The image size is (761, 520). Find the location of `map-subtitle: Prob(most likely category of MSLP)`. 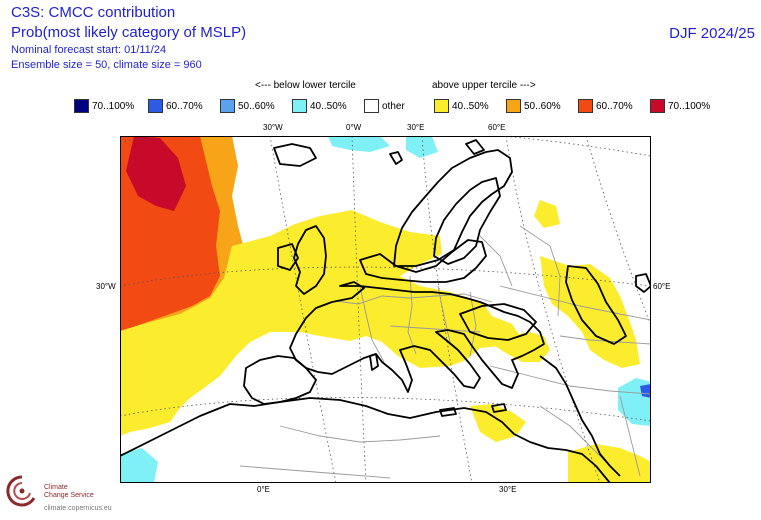

map-subtitle: Prob(most likely category of MSLP) is located at coordinates (129, 32).